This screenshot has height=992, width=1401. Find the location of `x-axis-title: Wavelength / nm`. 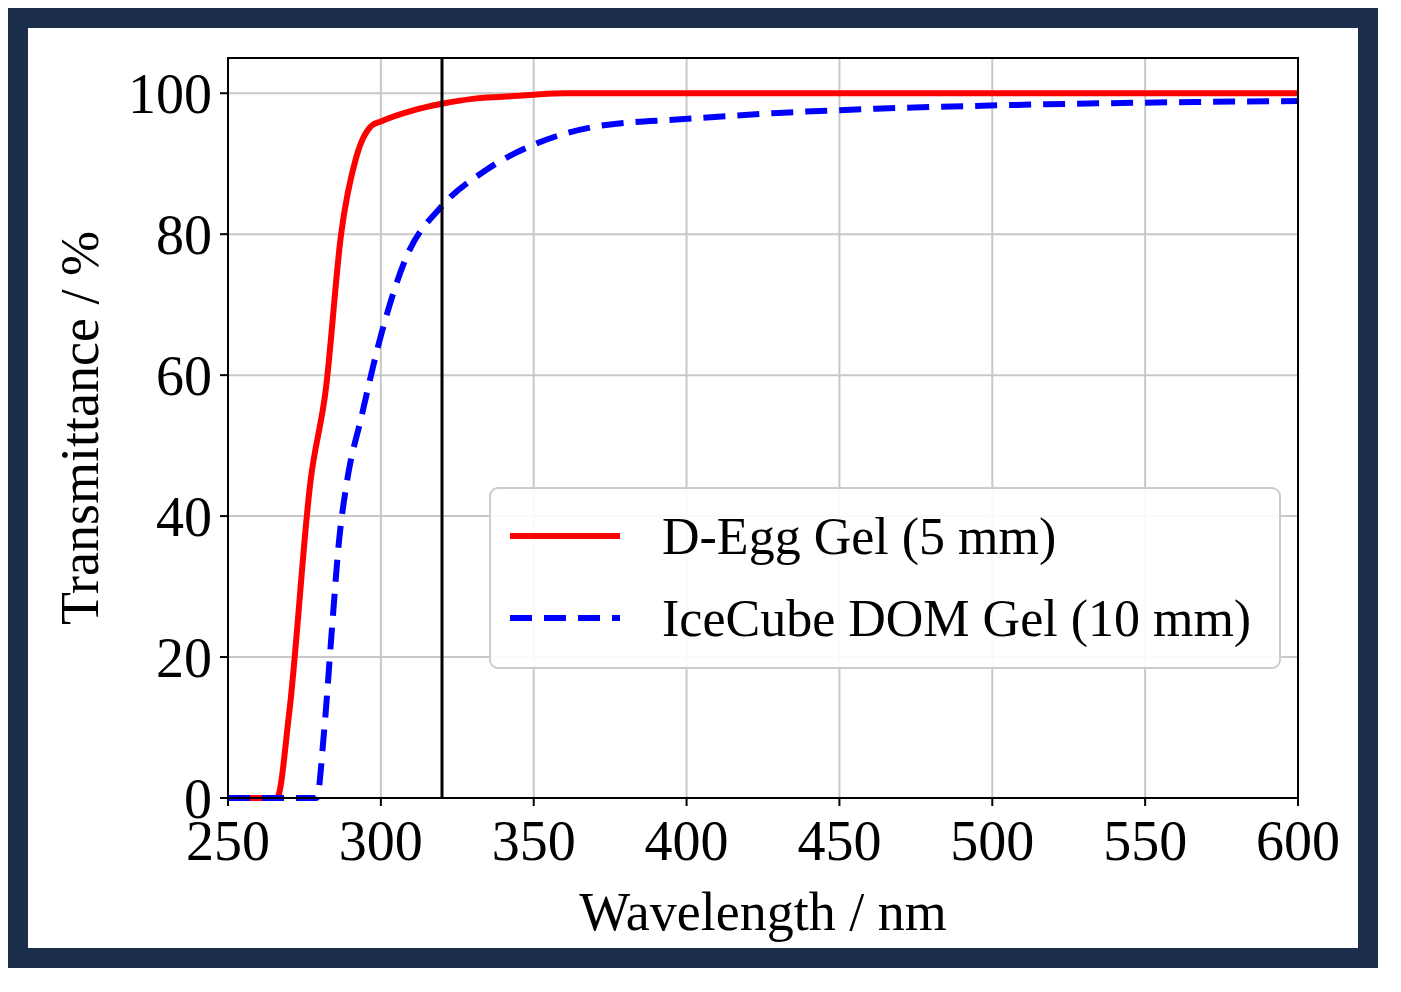

x-axis-title: Wavelength / nm is located at coordinates (763, 912).